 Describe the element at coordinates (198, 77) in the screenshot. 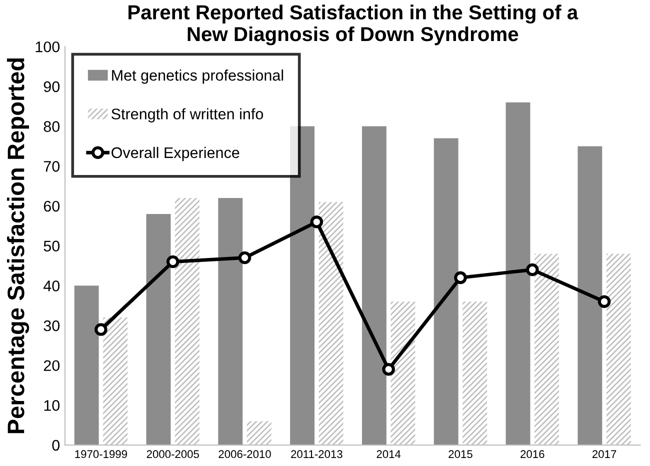

I see `legend-label: Met genetics professional` at that location.